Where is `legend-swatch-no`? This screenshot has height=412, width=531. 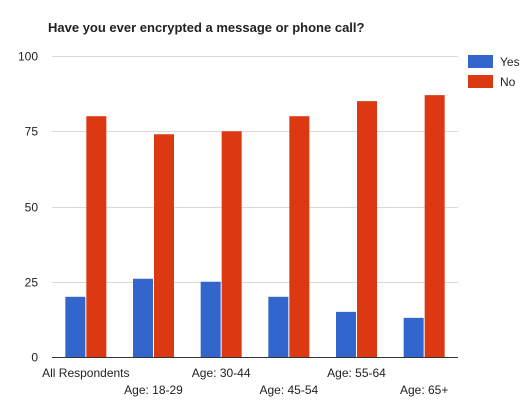
legend-swatch-no is located at coordinates (480, 81).